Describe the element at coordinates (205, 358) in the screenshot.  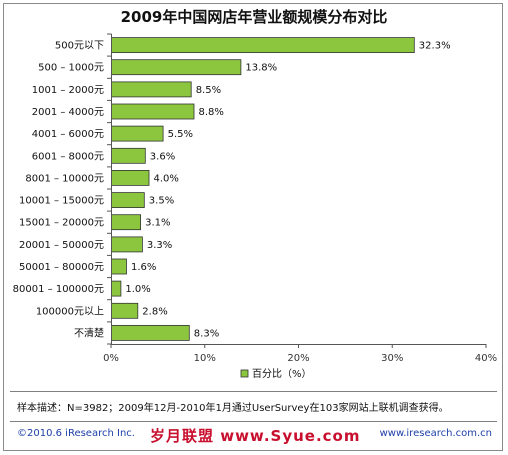
I see `x-tick-label: 10%` at that location.